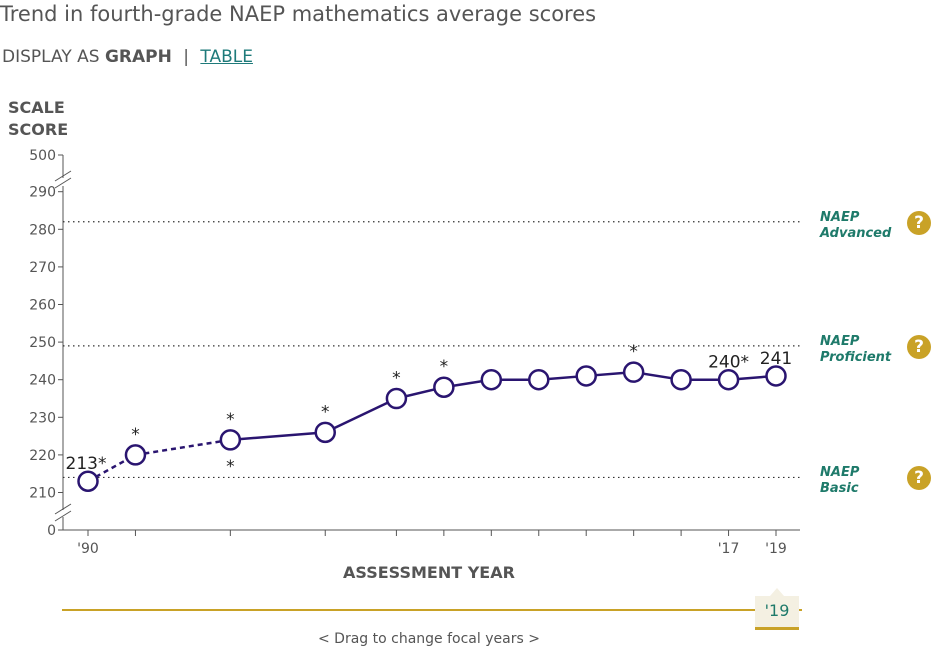 This screenshot has width=944, height=657. I want to click on sig-star-2000: *, so click(325, 412).